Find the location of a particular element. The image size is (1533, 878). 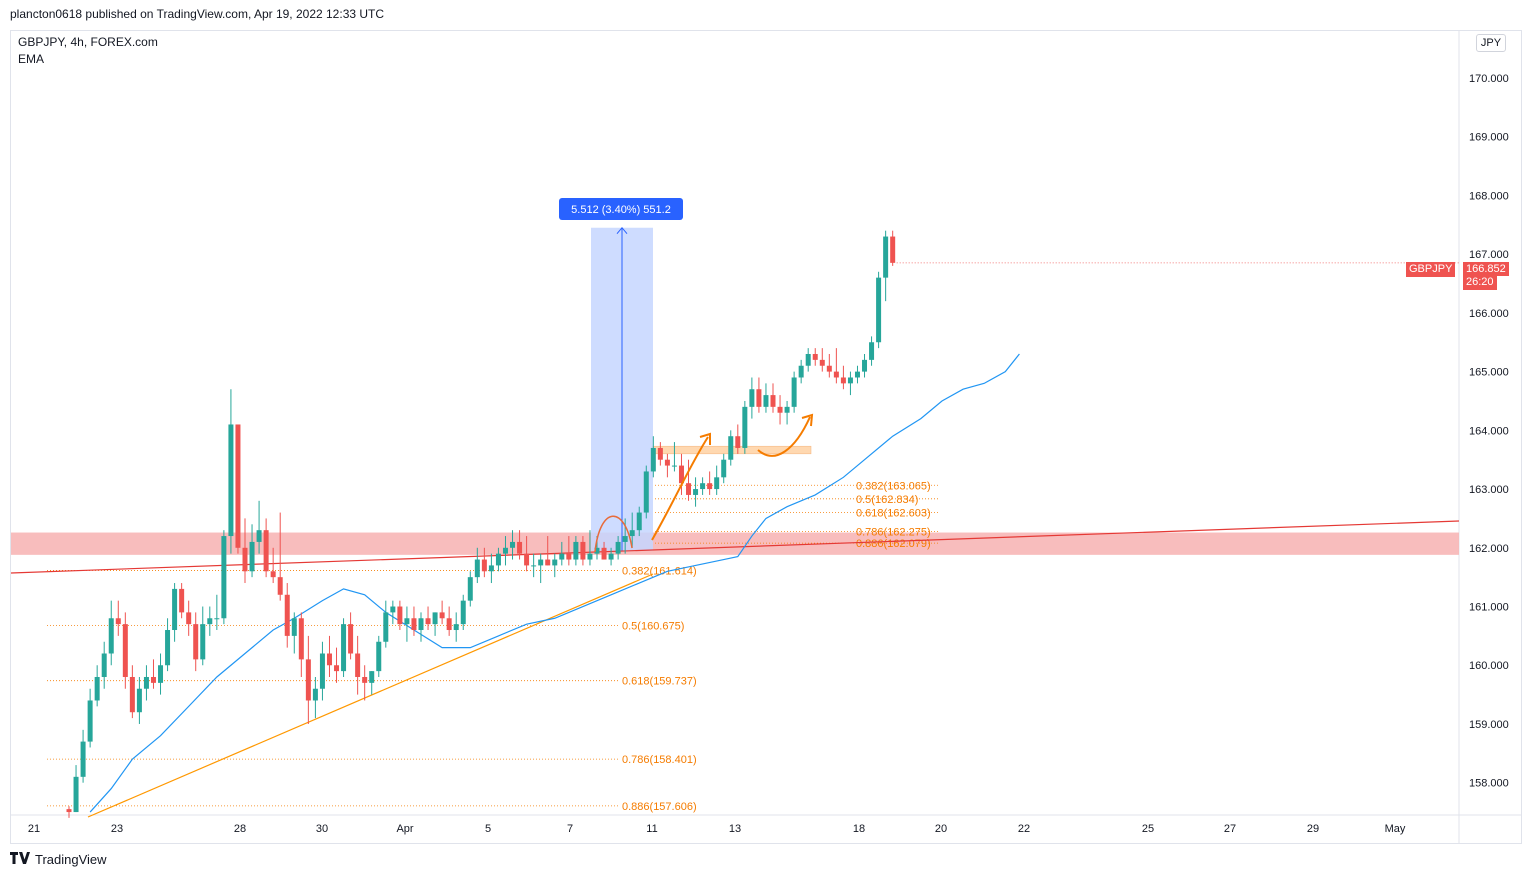

y-tick-label: 164.000 is located at coordinates (1489, 431).